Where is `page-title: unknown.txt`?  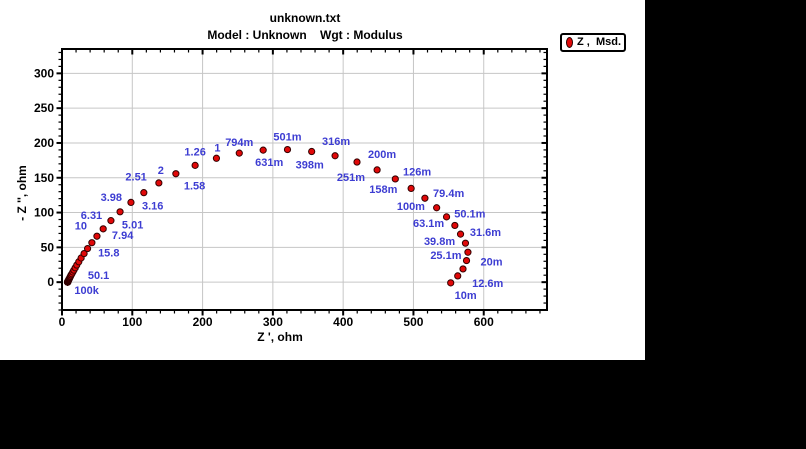
page-title: unknown.txt is located at coordinates (305, 18).